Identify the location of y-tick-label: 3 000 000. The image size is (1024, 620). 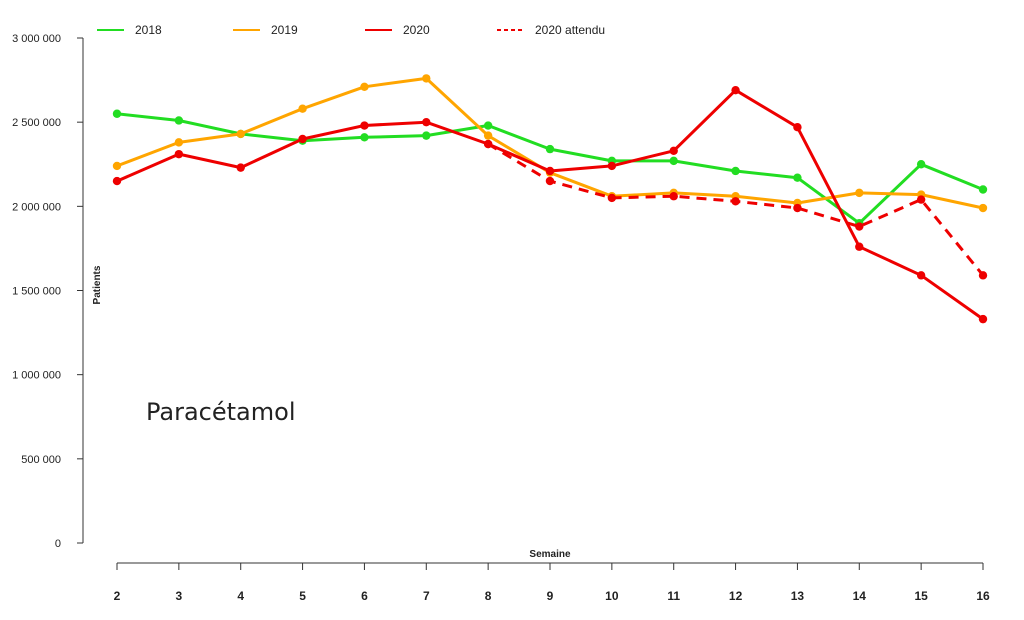
(36, 39).